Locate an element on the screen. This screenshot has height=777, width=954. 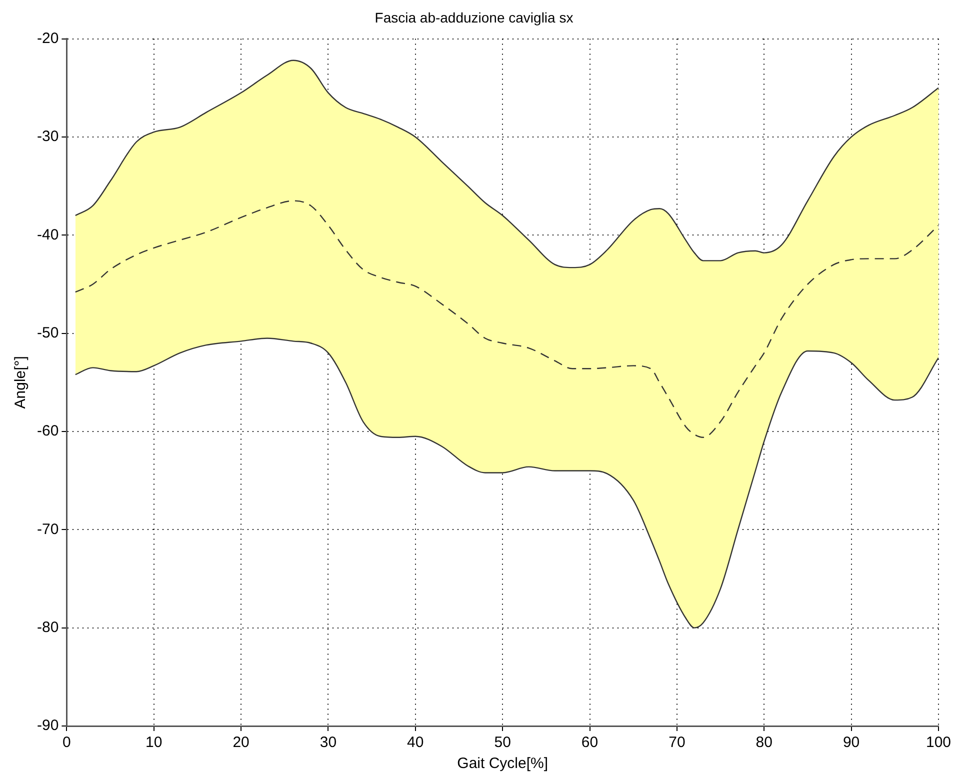
x-tick-label: 90 is located at coordinates (851, 743).